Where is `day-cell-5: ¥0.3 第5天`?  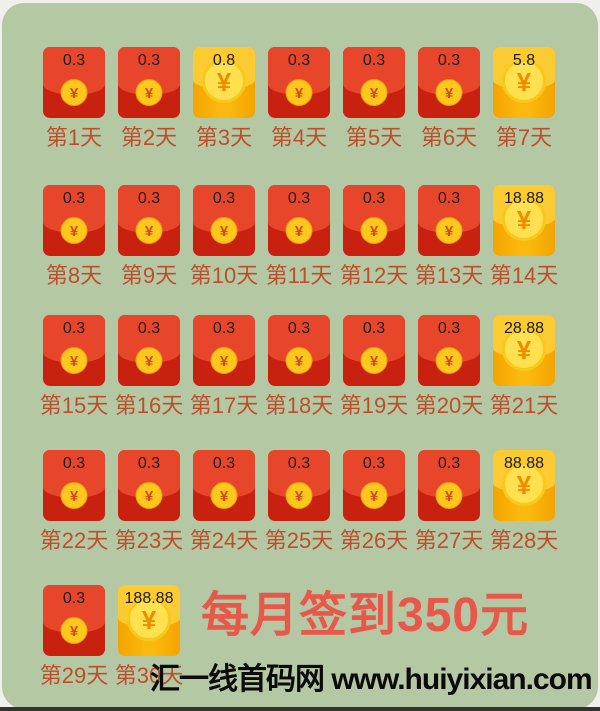
day-cell-5: ¥0.3 第5天 is located at coordinates (374, 99).